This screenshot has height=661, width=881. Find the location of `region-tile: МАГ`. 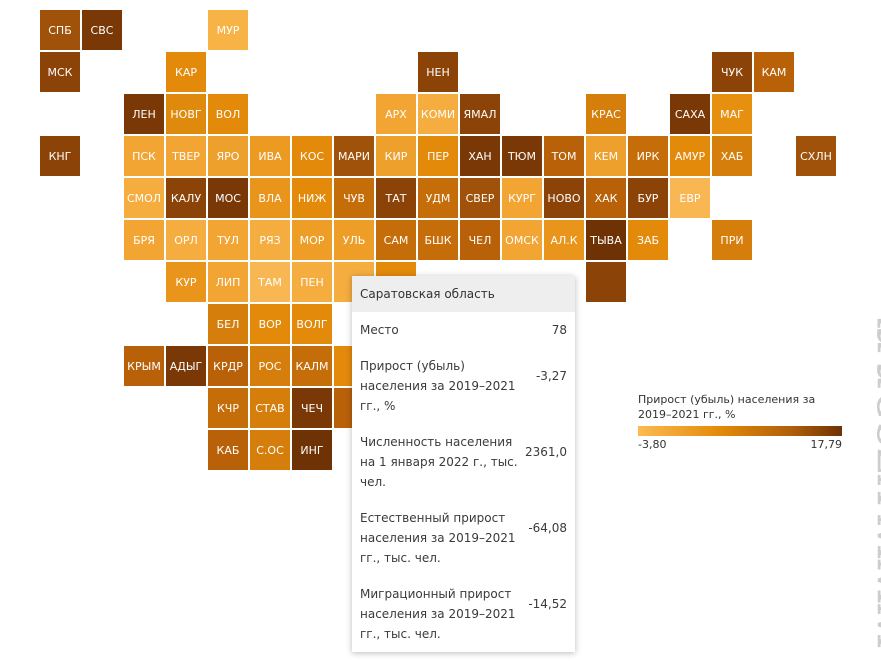

region-tile: МАГ is located at coordinates (732, 114).